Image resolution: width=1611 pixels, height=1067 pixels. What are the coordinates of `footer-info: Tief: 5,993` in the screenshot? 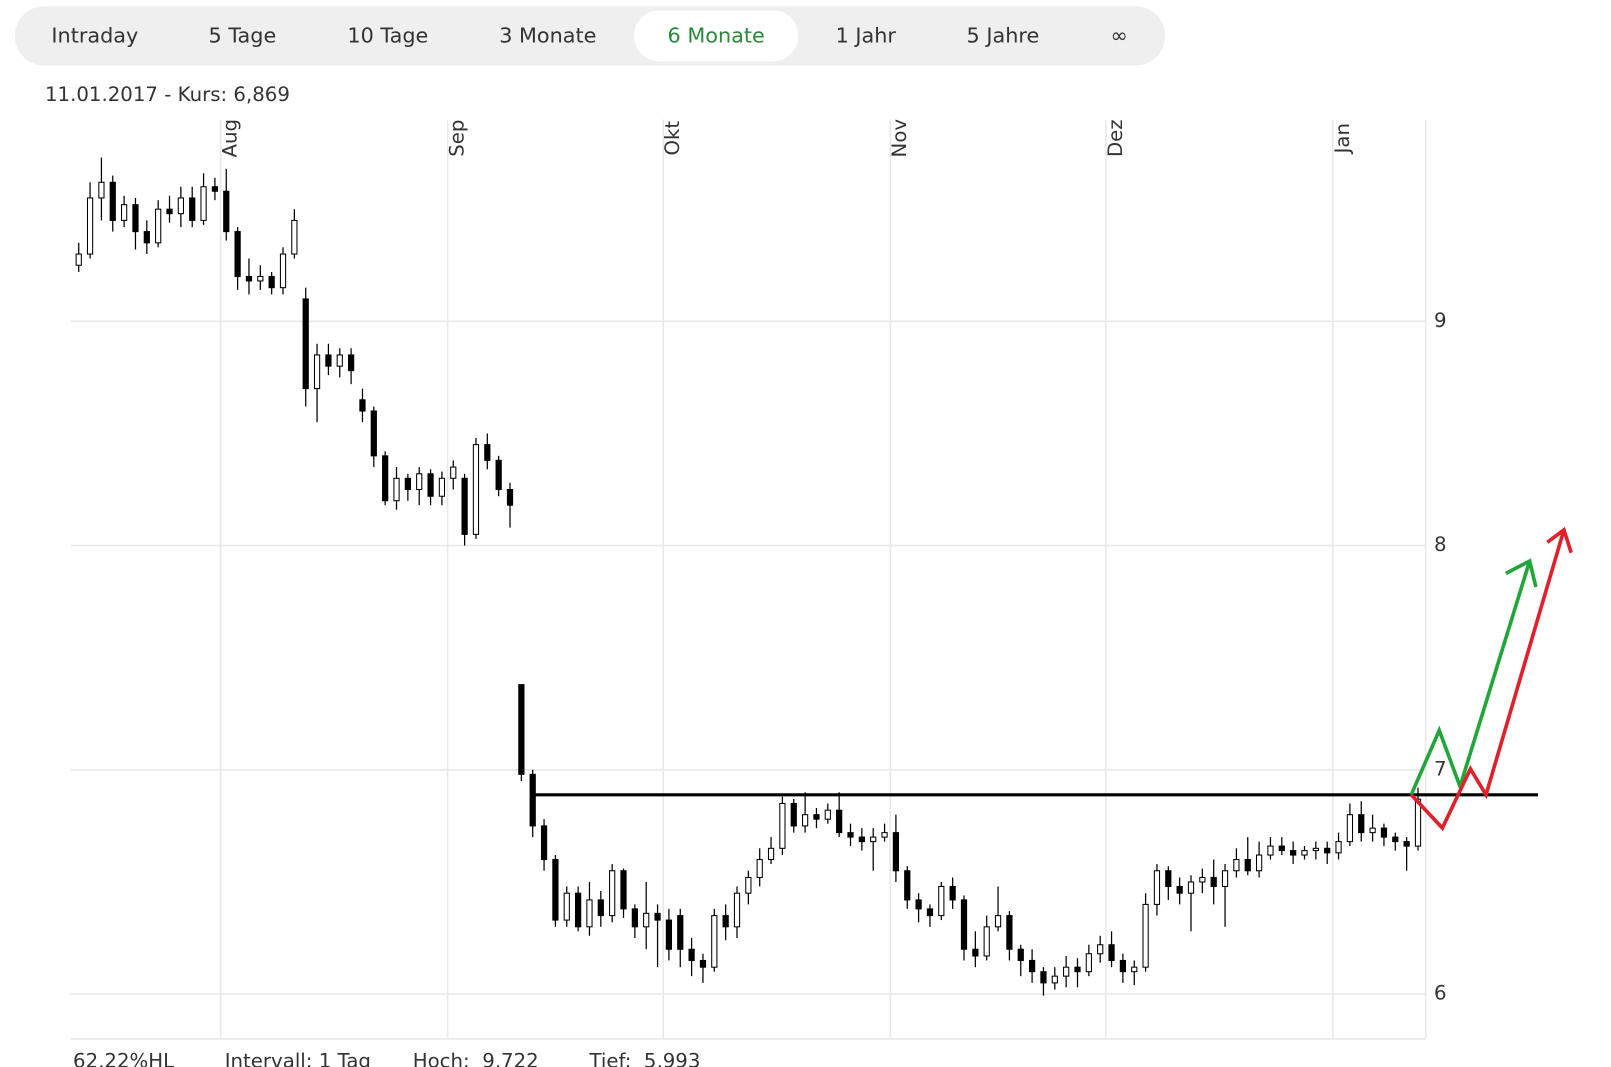 It's located at (644, 1058).